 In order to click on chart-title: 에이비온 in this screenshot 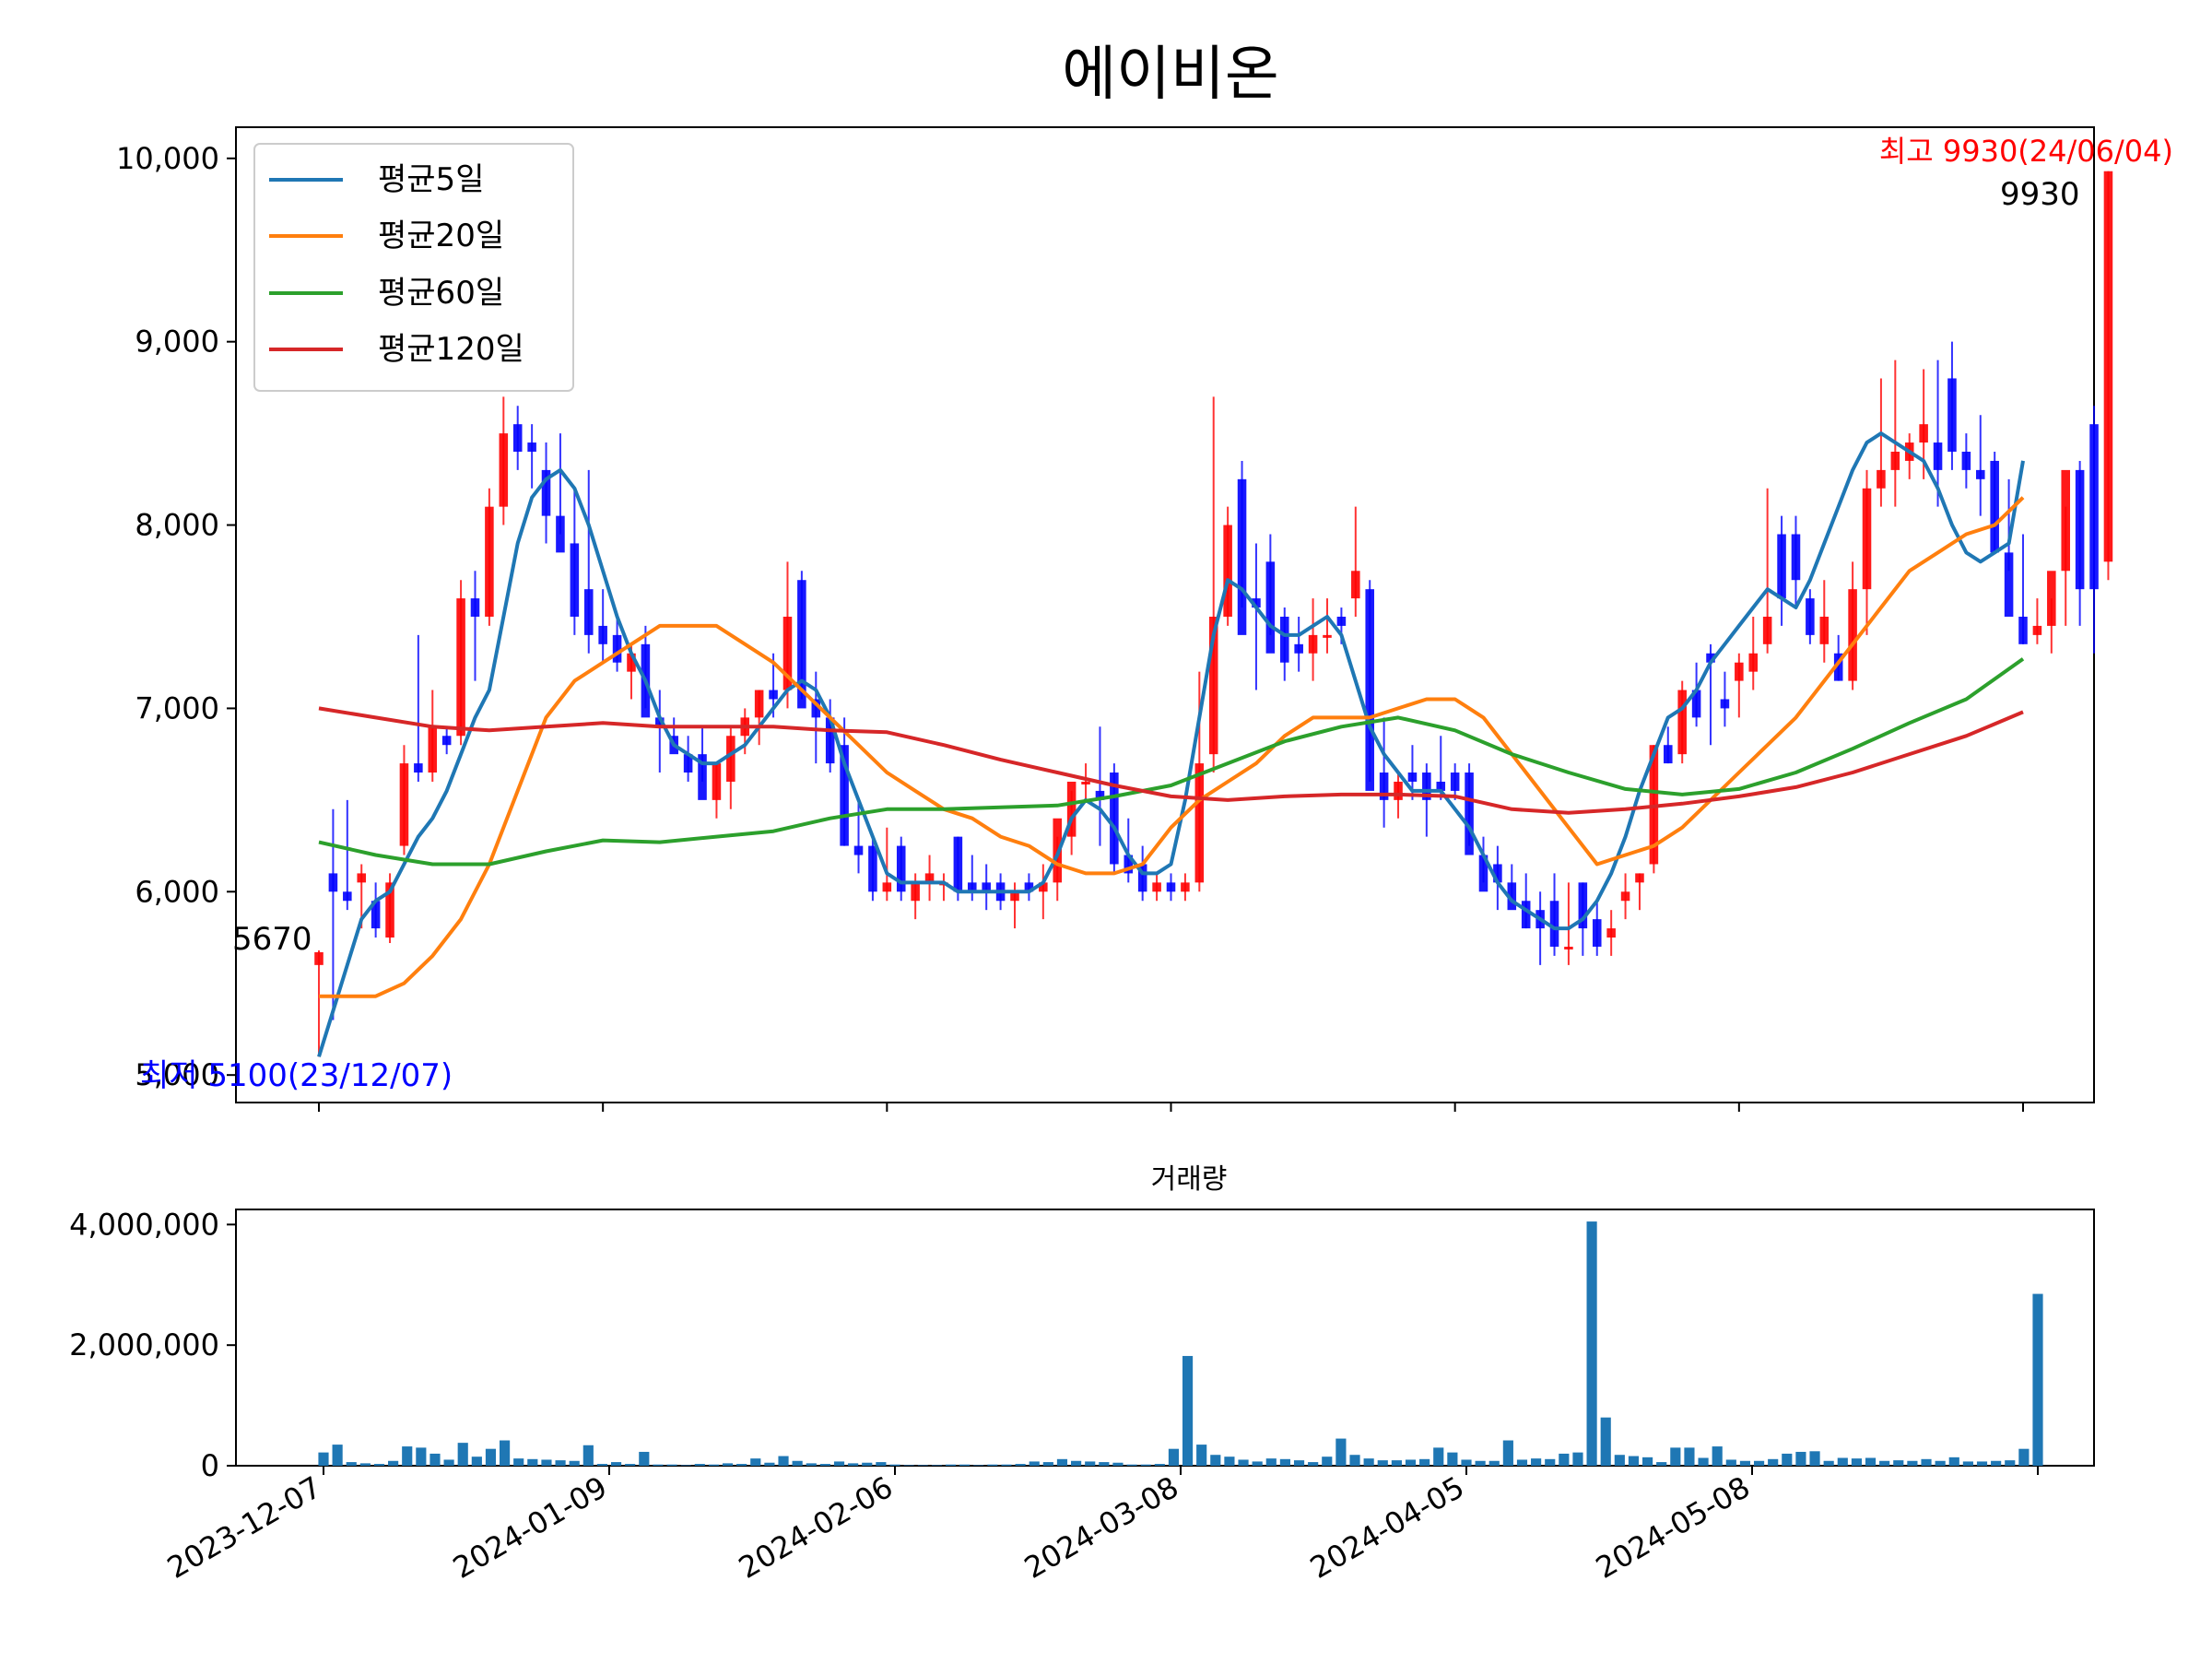, I will do `click(1170, 75)`.